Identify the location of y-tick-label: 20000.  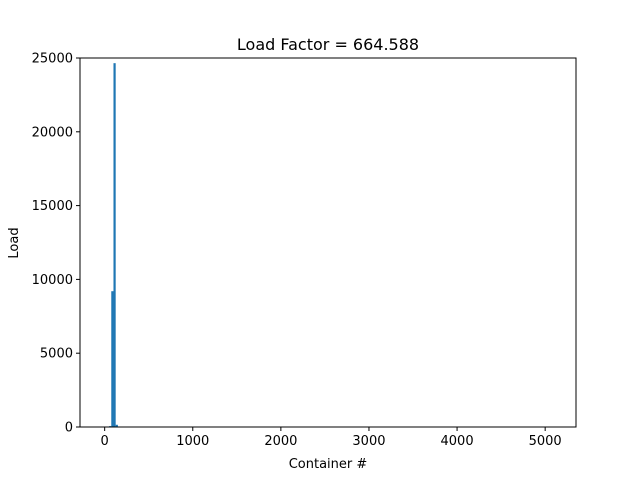
(52, 132).